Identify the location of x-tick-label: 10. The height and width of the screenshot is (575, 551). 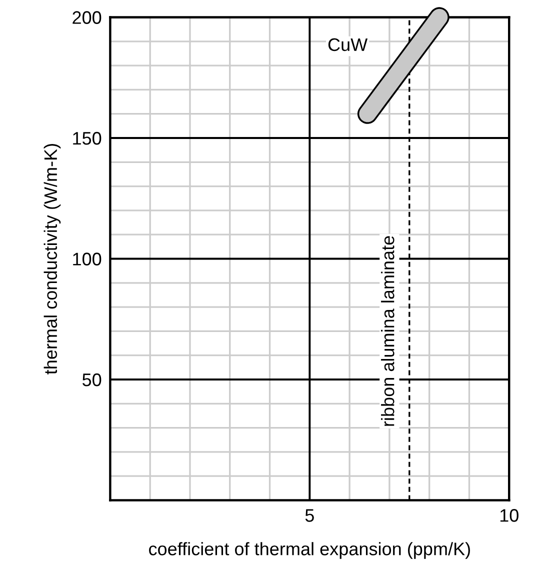
(509, 515).